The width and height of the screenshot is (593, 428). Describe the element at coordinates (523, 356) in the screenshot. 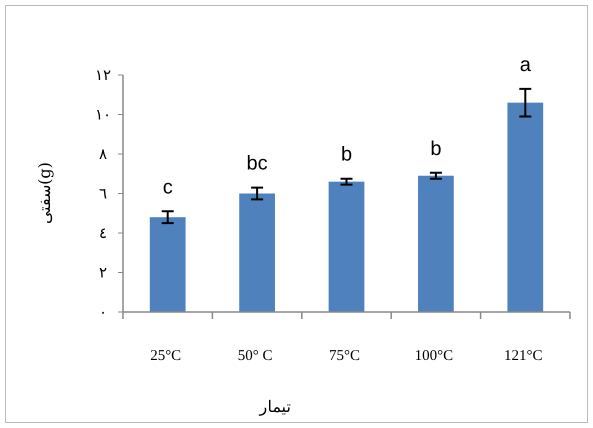

I see `x-tick-label: 121°C` at that location.